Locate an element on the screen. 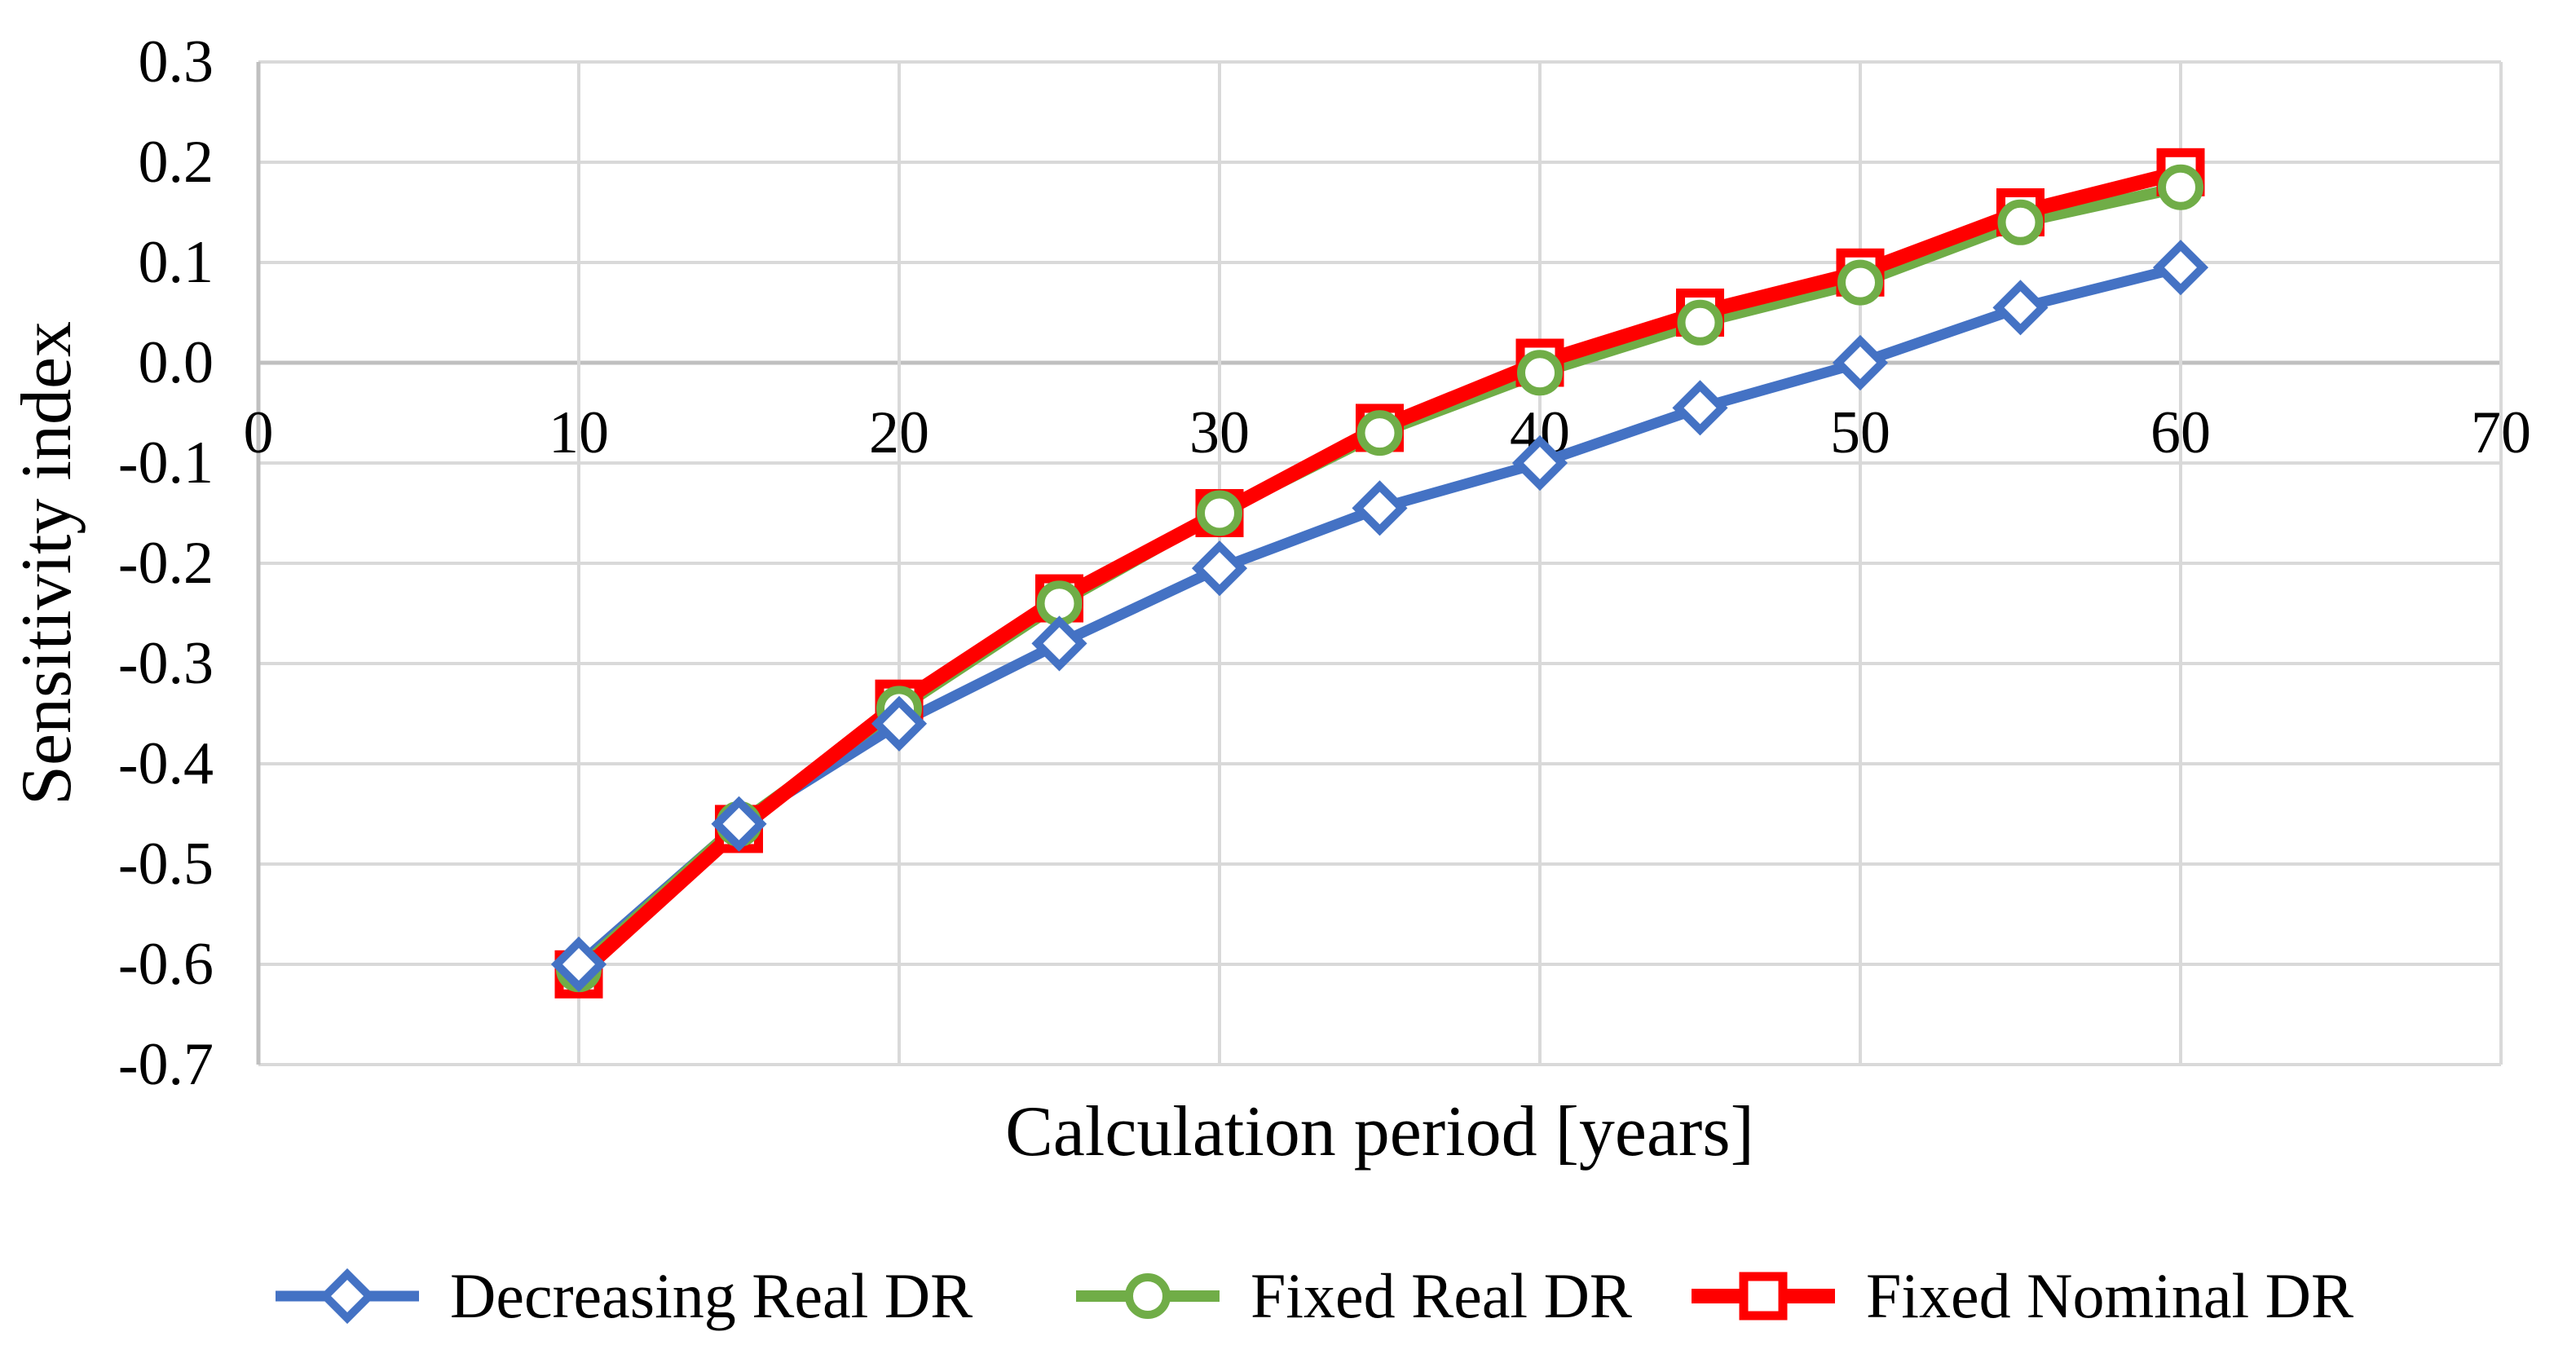 The height and width of the screenshot is (1367, 2576). circle-marker-icon is located at coordinates (1148, 1296).